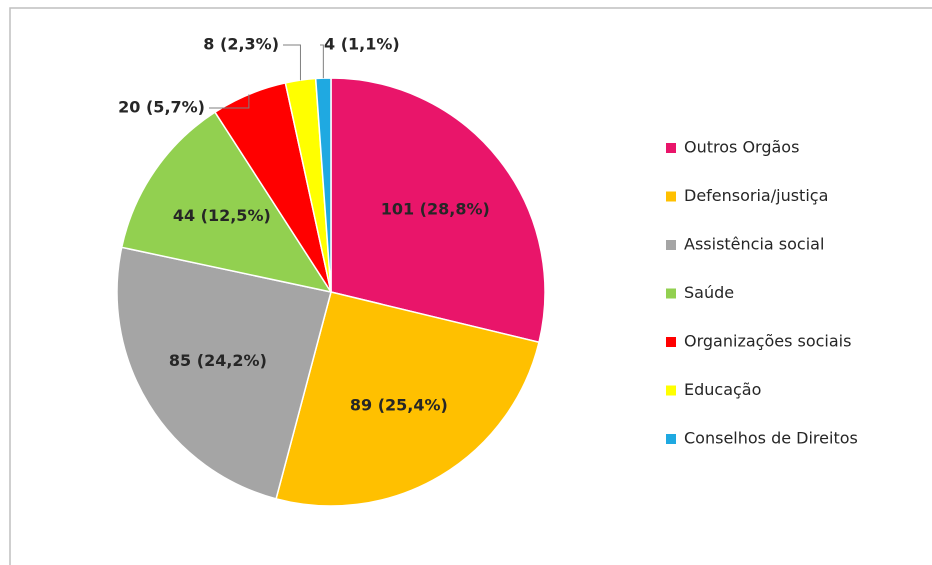  I want to click on legend-label: Educação, so click(722, 389).